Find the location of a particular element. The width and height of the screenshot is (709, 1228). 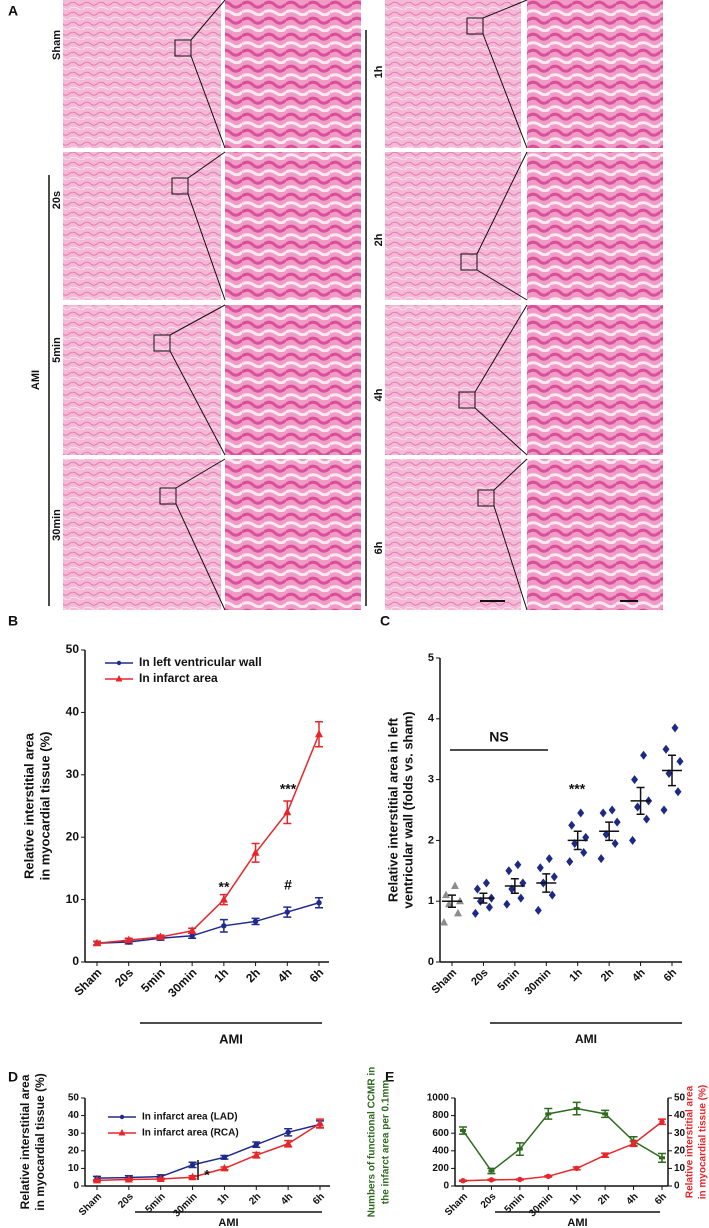

x-tick-label: 5min is located at coordinates (508, 980).